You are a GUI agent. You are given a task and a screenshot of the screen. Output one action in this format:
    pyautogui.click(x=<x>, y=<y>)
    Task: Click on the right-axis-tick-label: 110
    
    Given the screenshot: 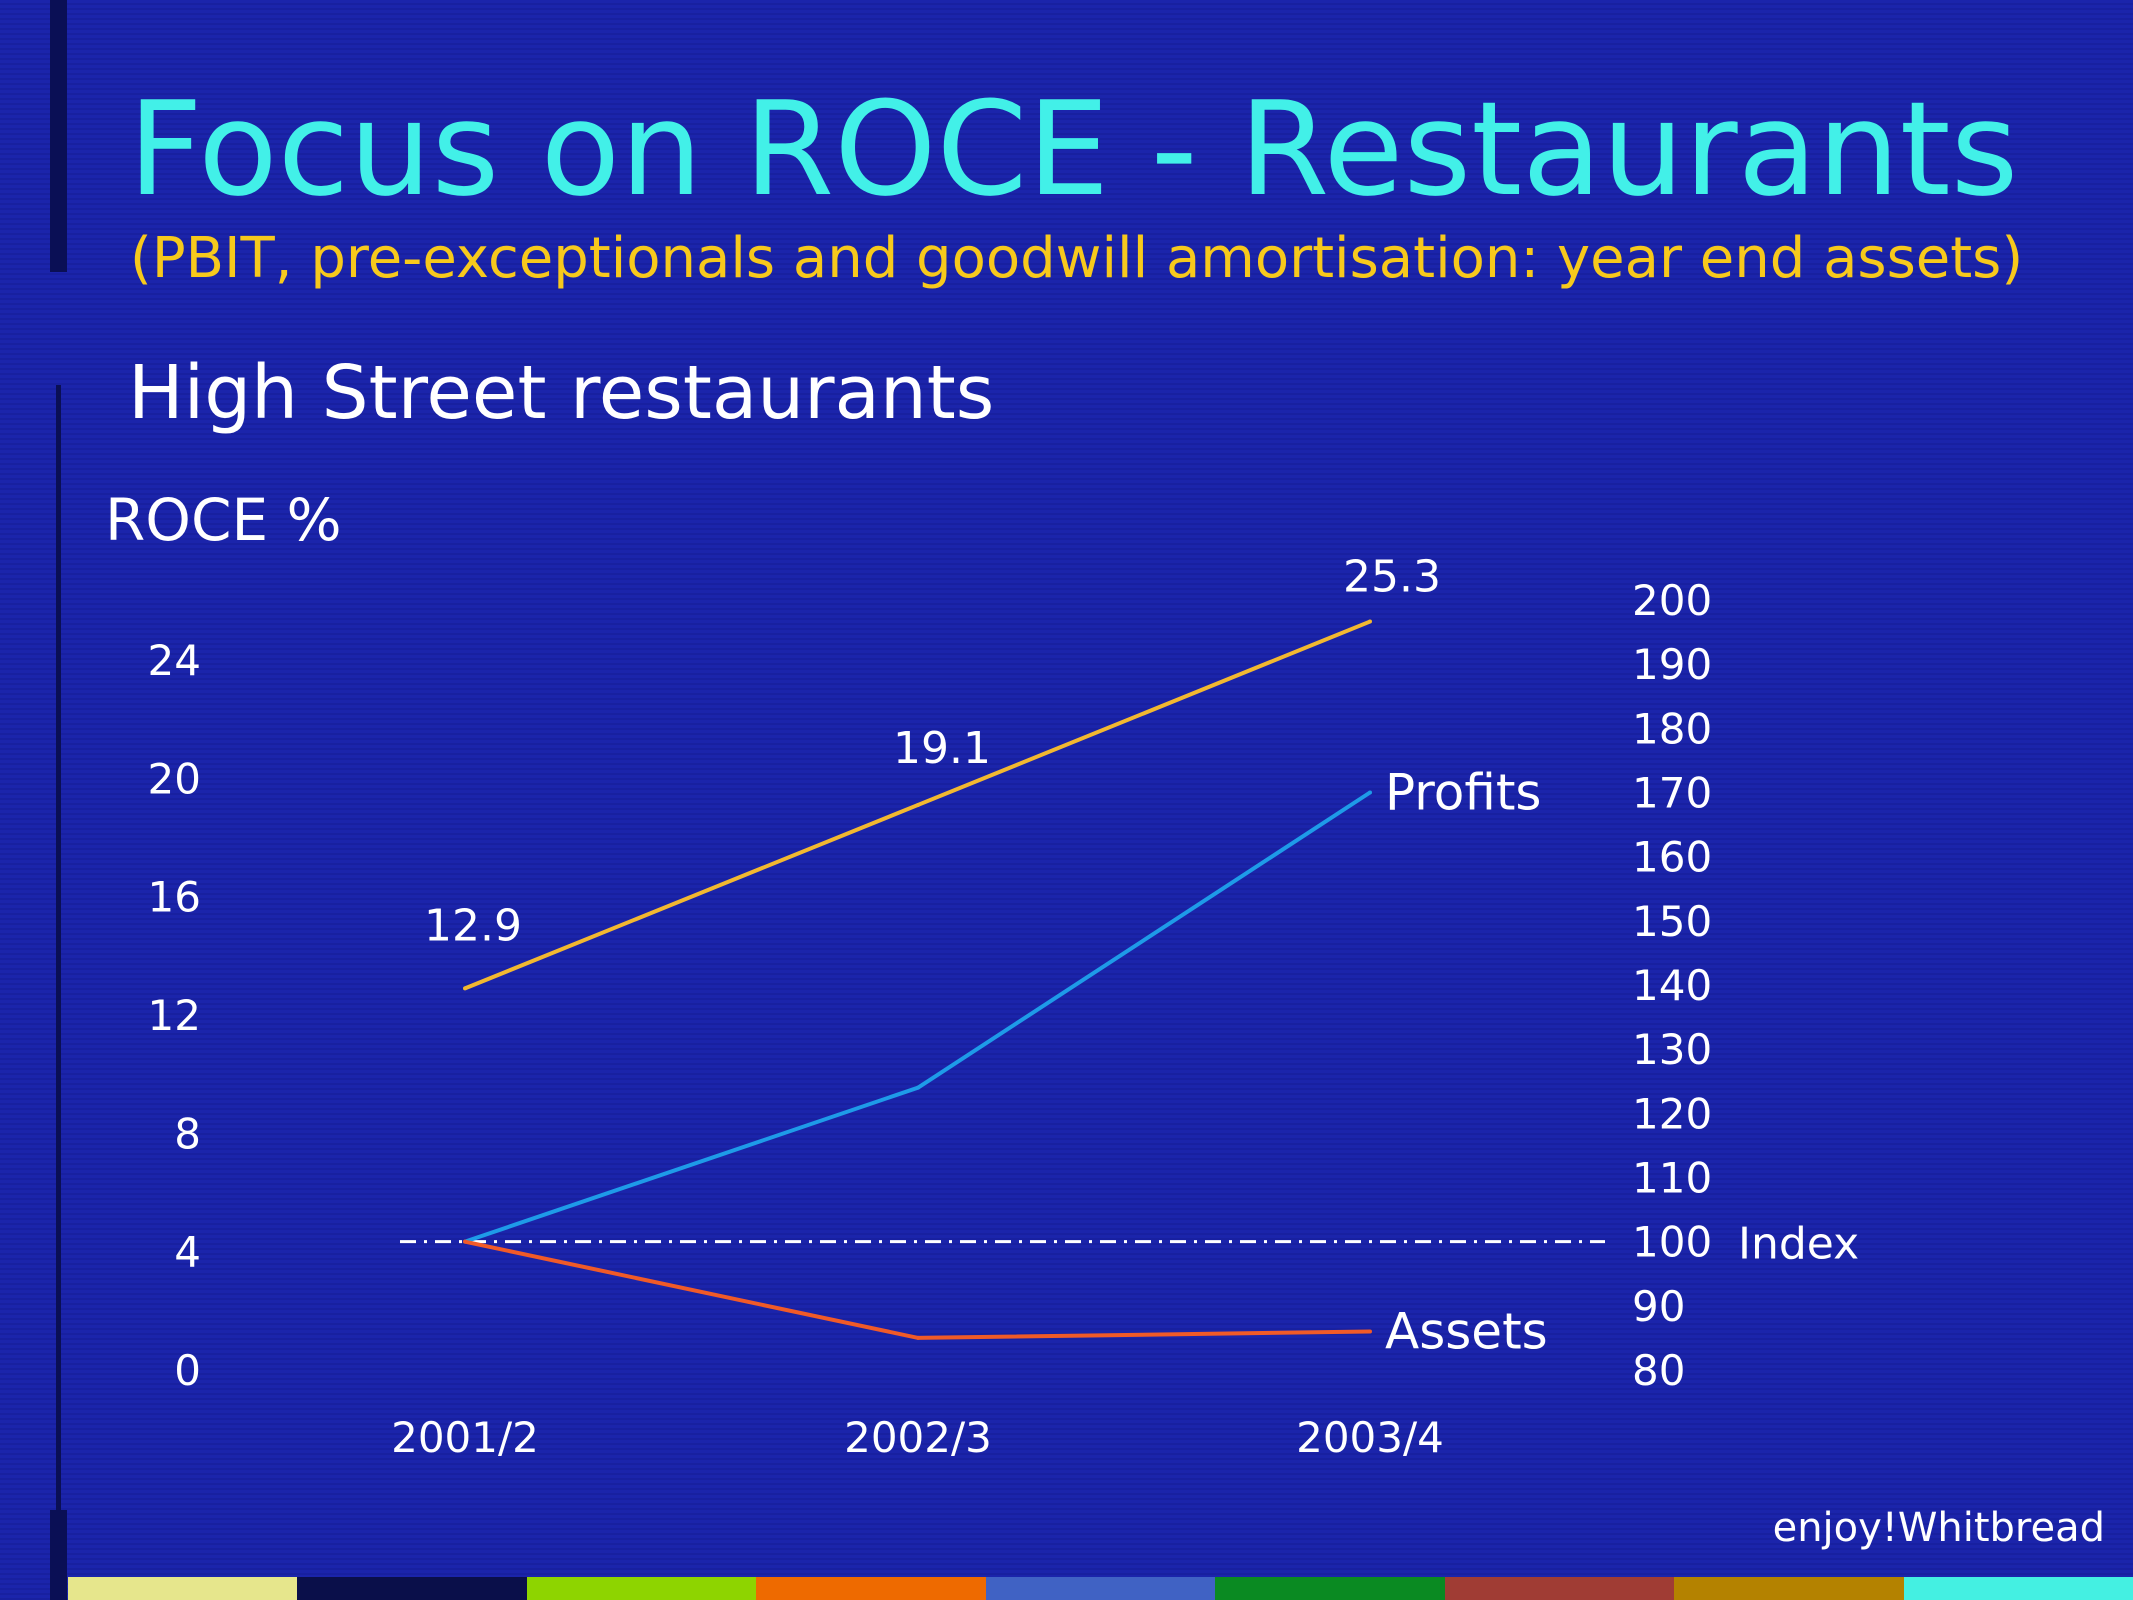 What is the action you would take?
    pyautogui.click(x=1672, y=1178)
    